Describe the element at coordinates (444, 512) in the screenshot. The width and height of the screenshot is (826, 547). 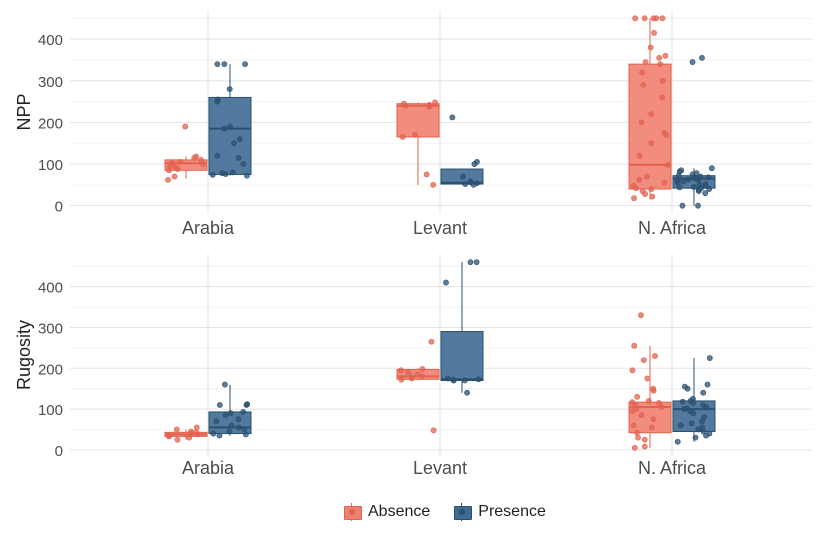
I see `legend: Absence Presence` at that location.